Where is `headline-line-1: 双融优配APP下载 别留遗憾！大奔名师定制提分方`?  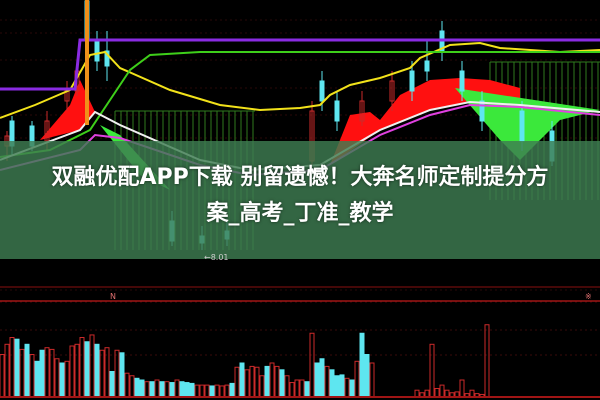
headline-line-1: 双融优配APP下载 别留遗憾！大奔名师定制提分方 is located at coordinates (300, 177).